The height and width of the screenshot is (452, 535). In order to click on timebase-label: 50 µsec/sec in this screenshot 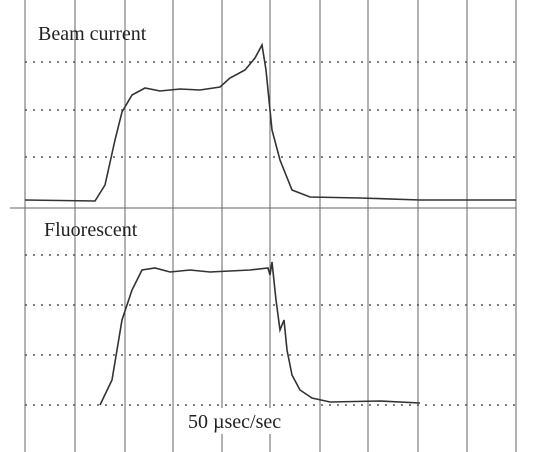, I will do `click(234, 422)`.